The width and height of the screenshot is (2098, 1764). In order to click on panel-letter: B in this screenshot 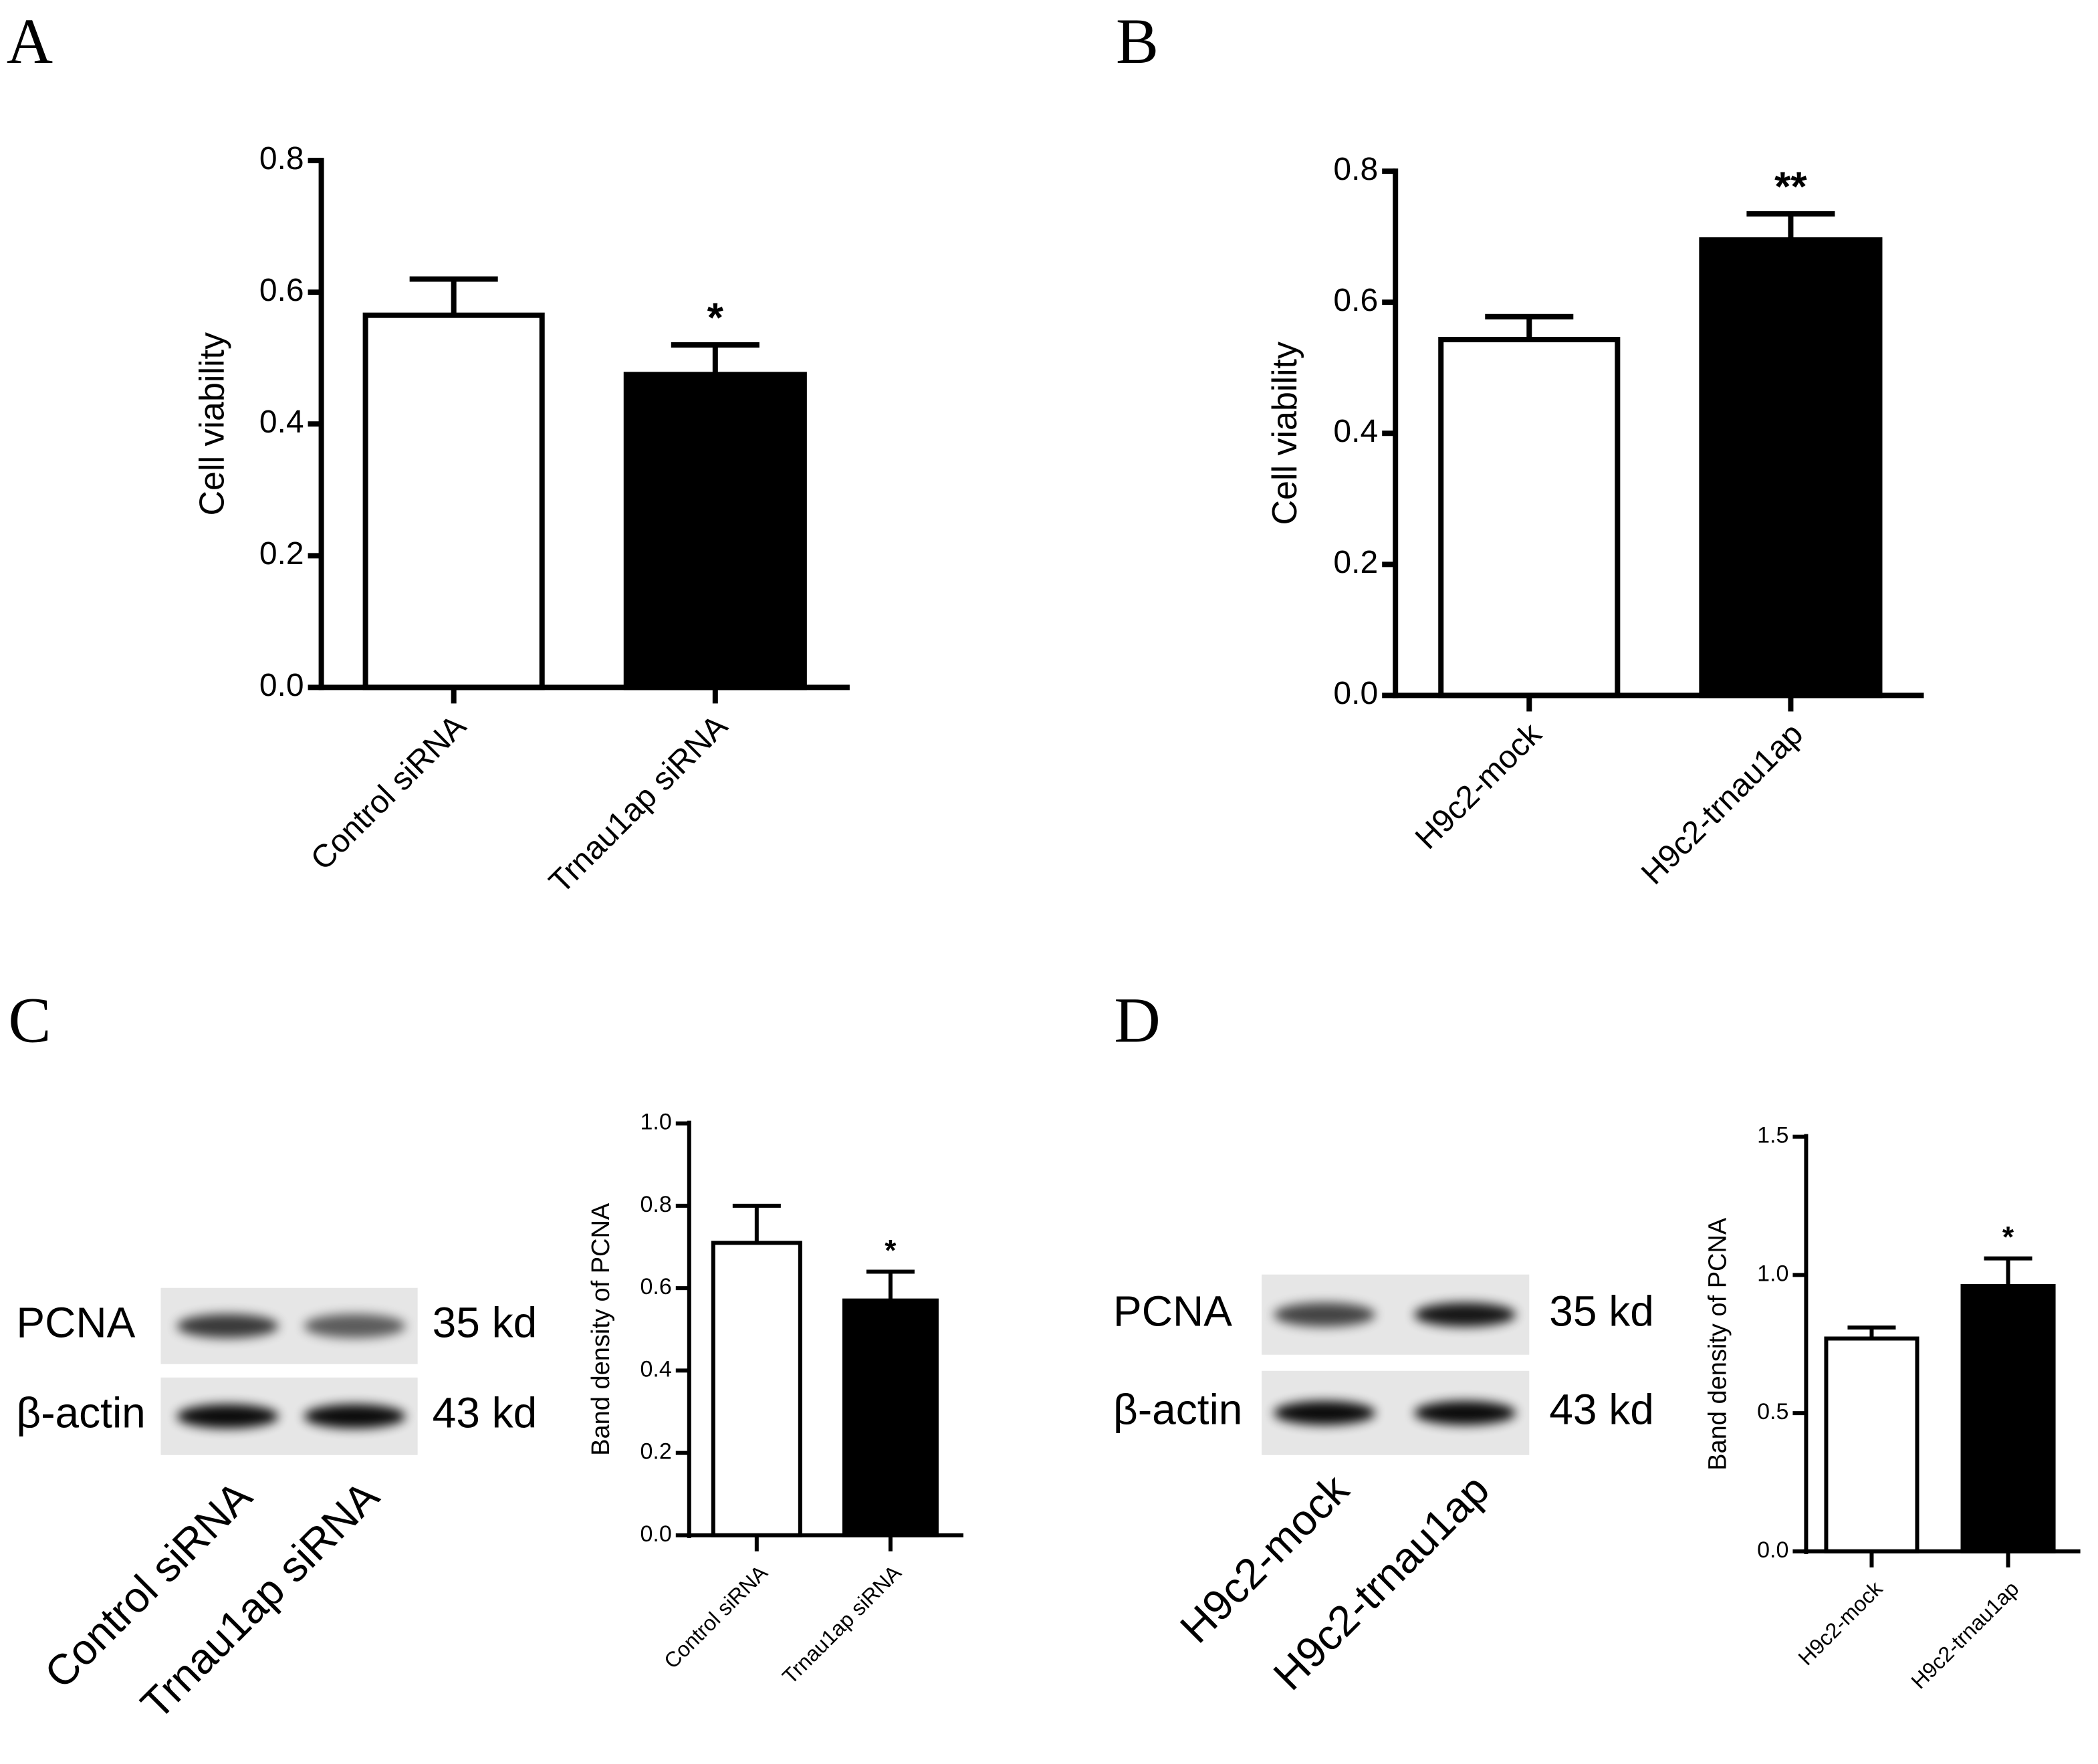, I will do `click(1137, 41)`.